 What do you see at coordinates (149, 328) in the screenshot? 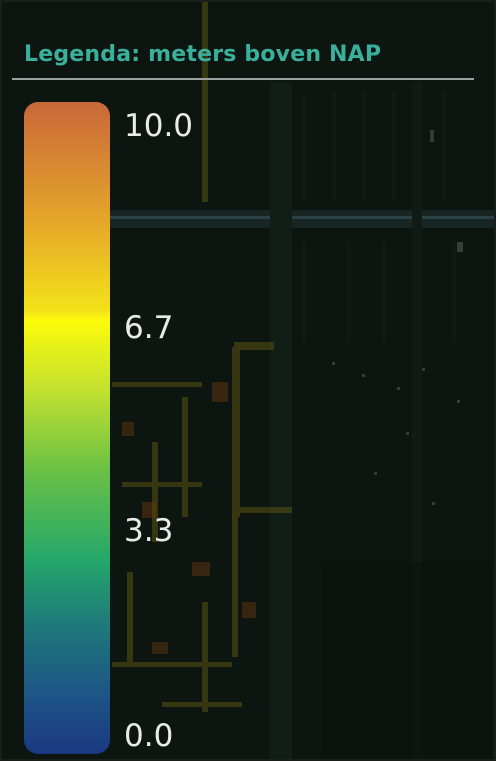
I see `colorbar-tick-label: 6.7` at bounding box center [149, 328].